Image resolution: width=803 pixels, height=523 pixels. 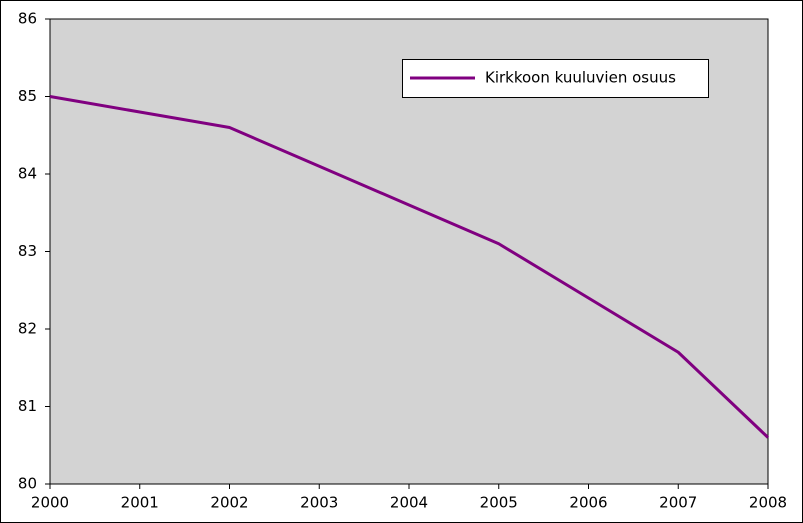 What do you see at coordinates (319, 503) in the screenshot?
I see `x-tick-label: 2003` at bounding box center [319, 503].